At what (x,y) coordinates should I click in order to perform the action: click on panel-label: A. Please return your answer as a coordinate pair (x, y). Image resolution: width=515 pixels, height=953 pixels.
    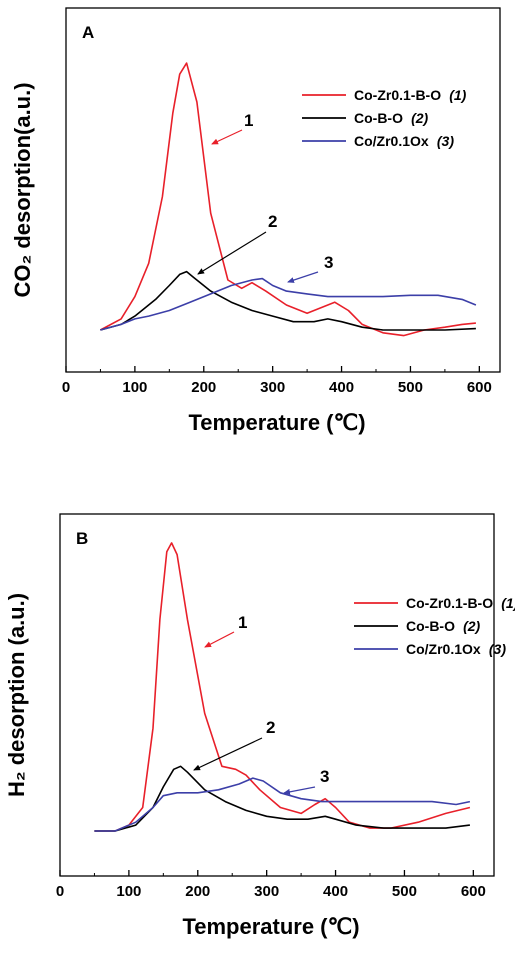
    Looking at the image, I should click on (88, 32).